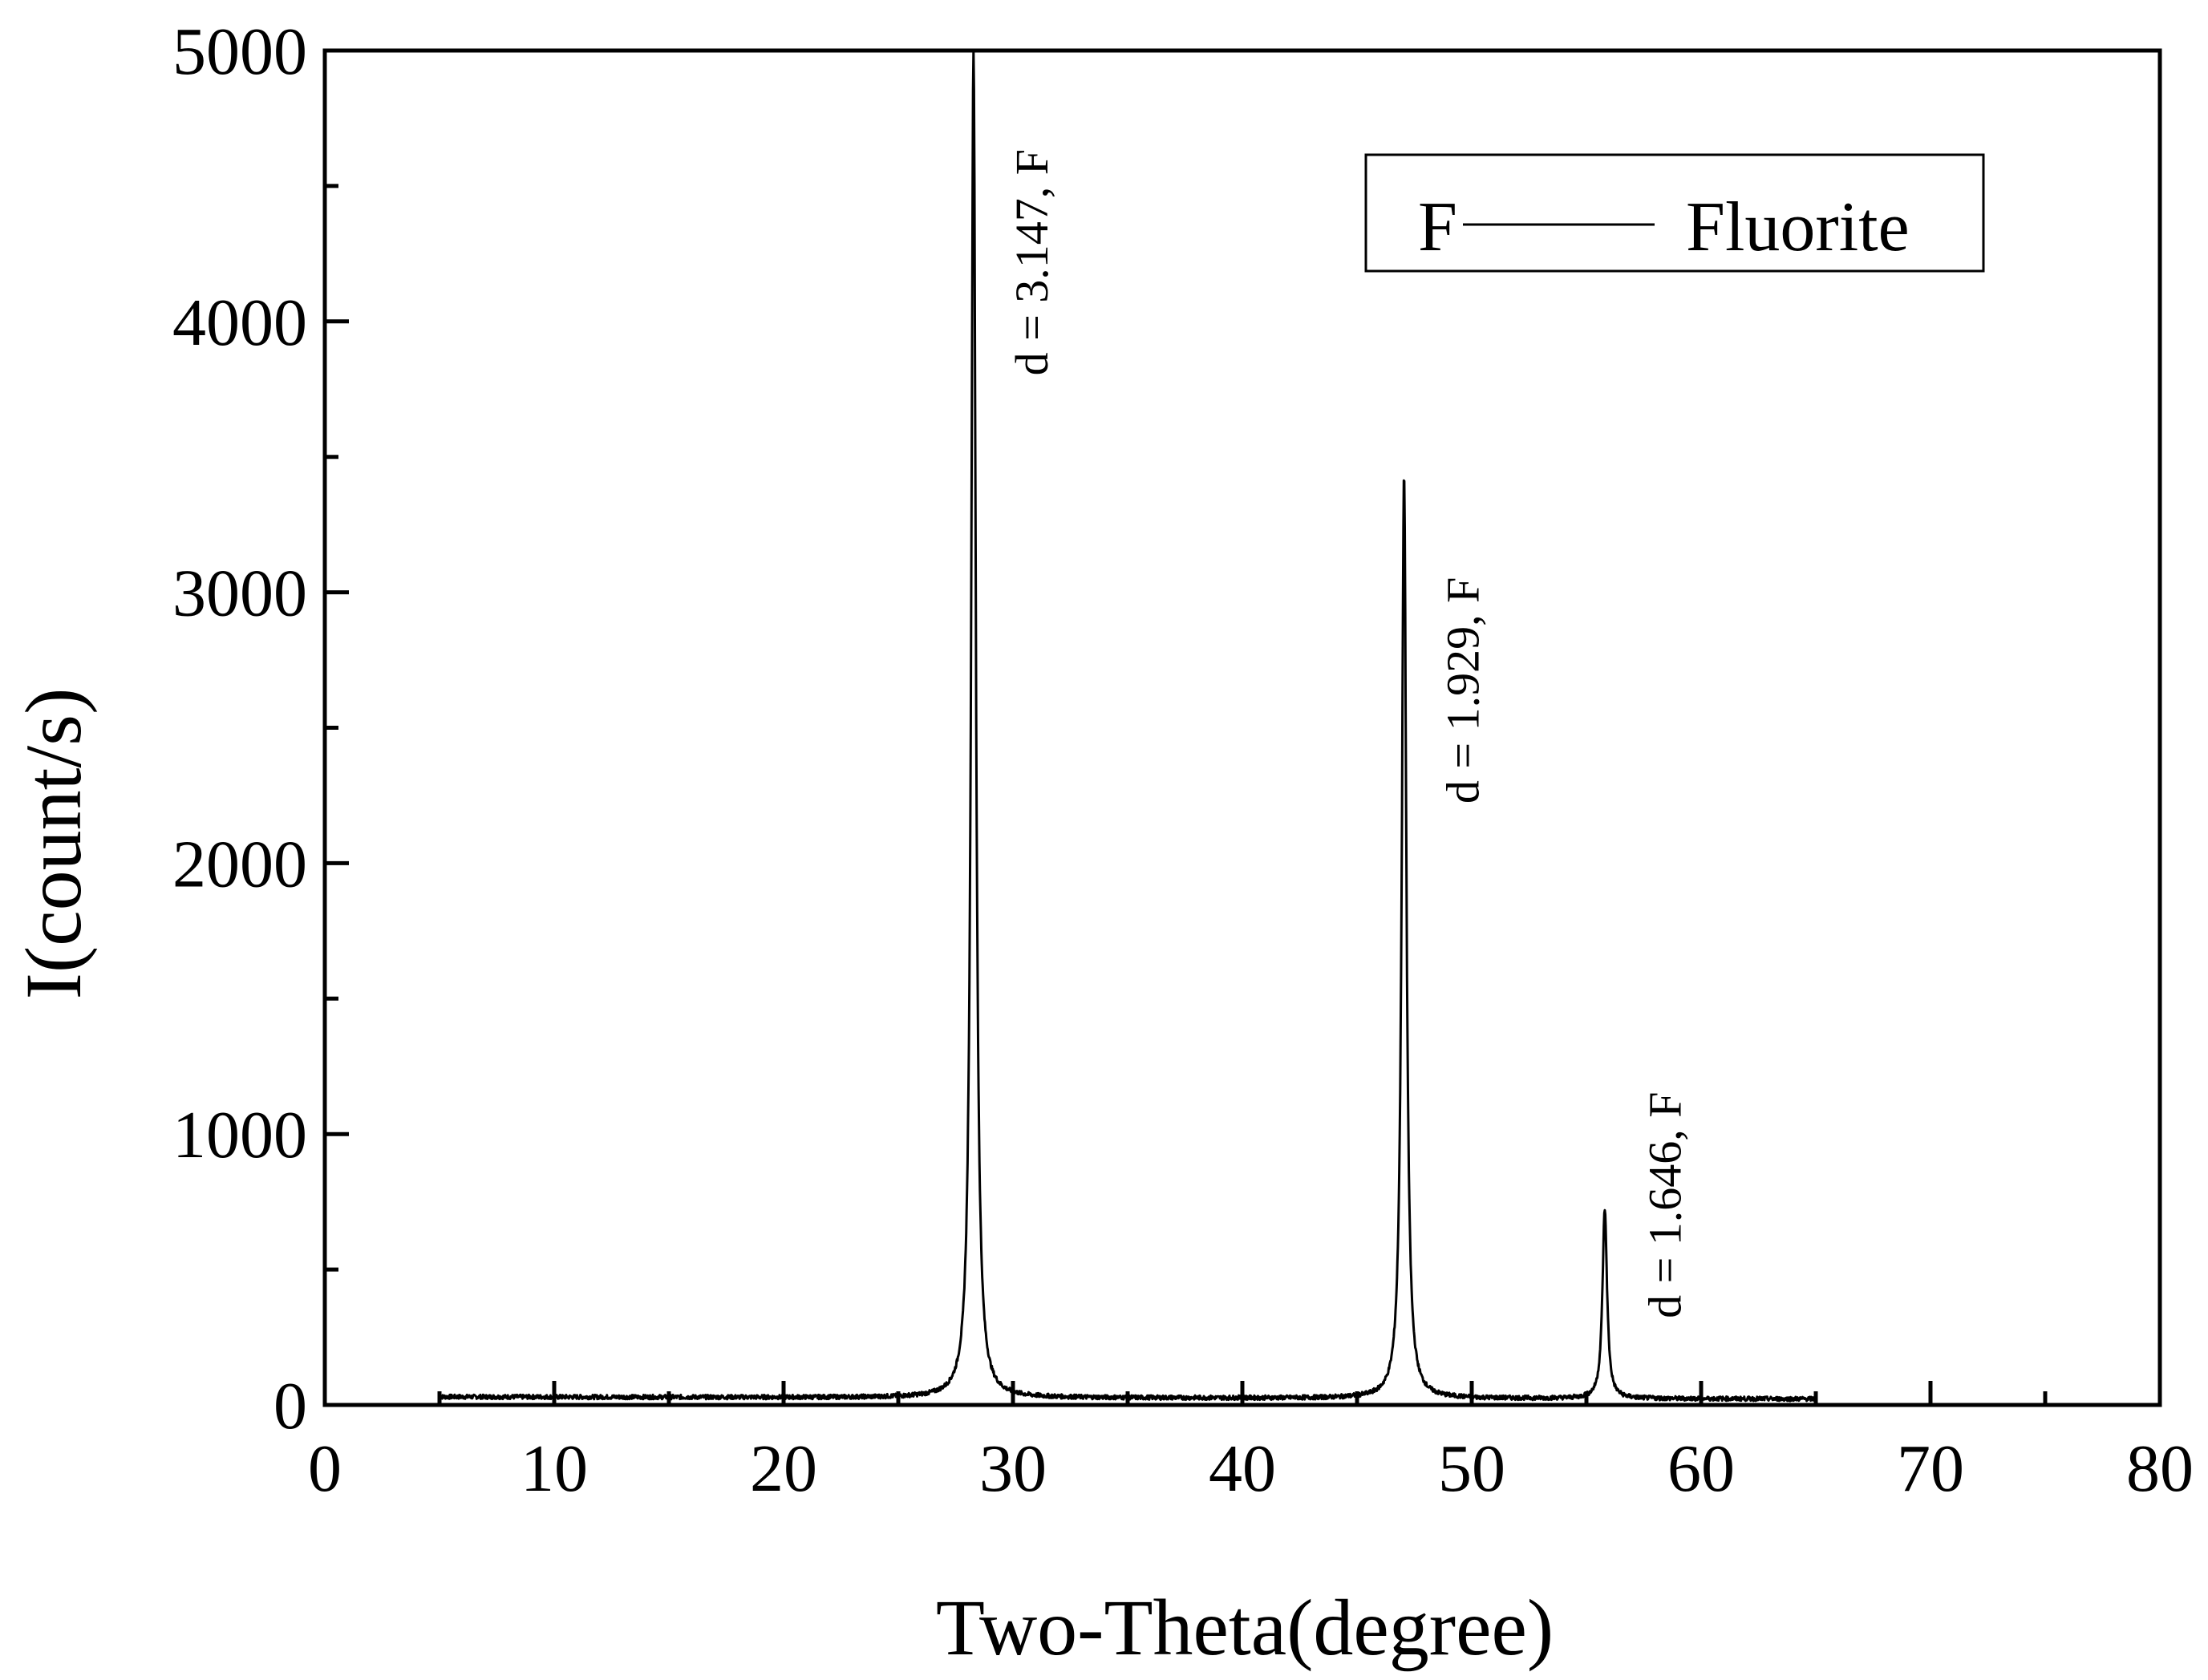 The width and height of the screenshot is (2208, 1680). I want to click on legend-box, so click(1674, 213).